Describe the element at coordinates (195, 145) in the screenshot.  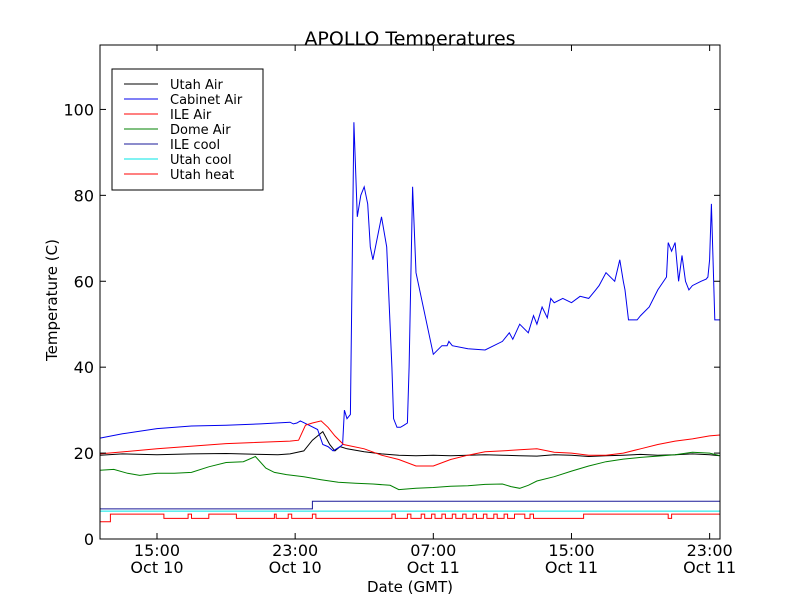
I see `legend-label-ile-cool: ILE cool` at that location.